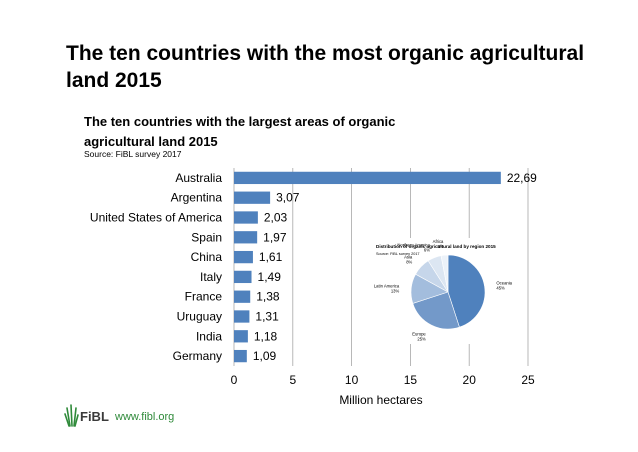 The width and height of the screenshot is (638, 452). What do you see at coordinates (209, 336) in the screenshot?
I see `category-label: India` at bounding box center [209, 336].